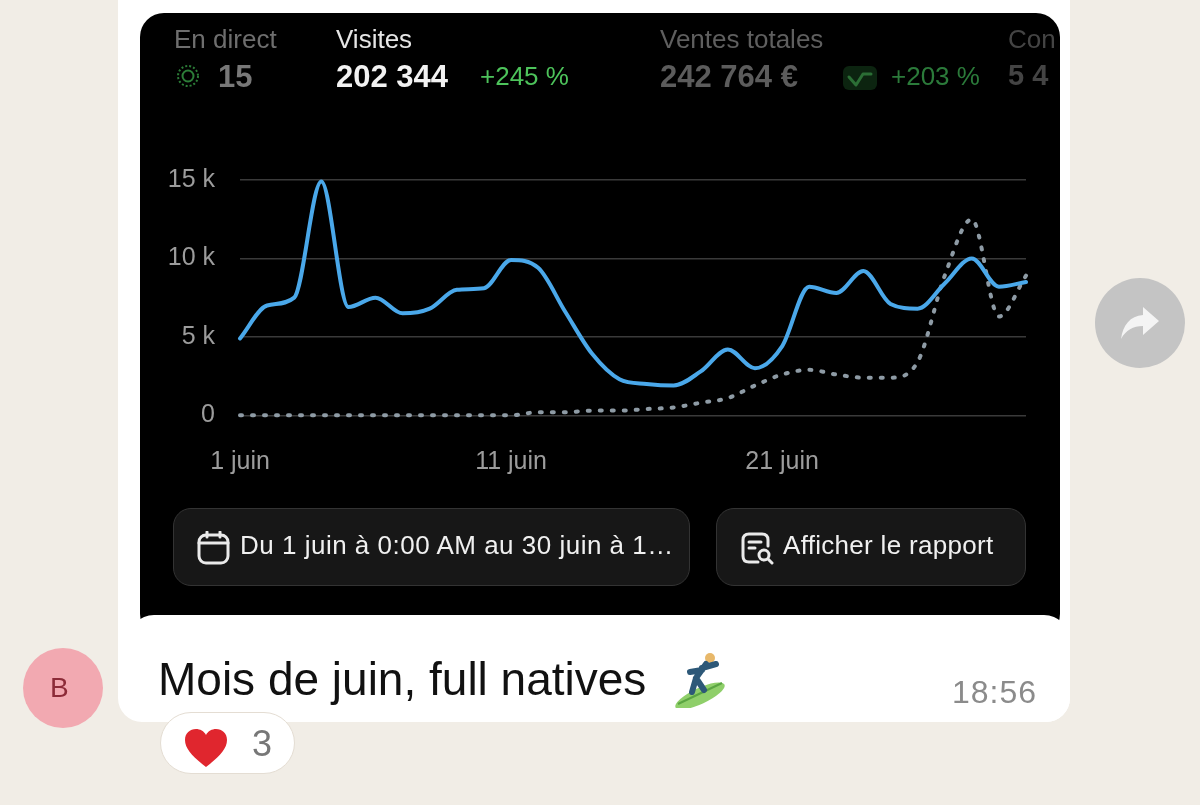  Describe the element at coordinates (240, 460) in the screenshot. I see `x-tick-label: 1 juin` at that location.